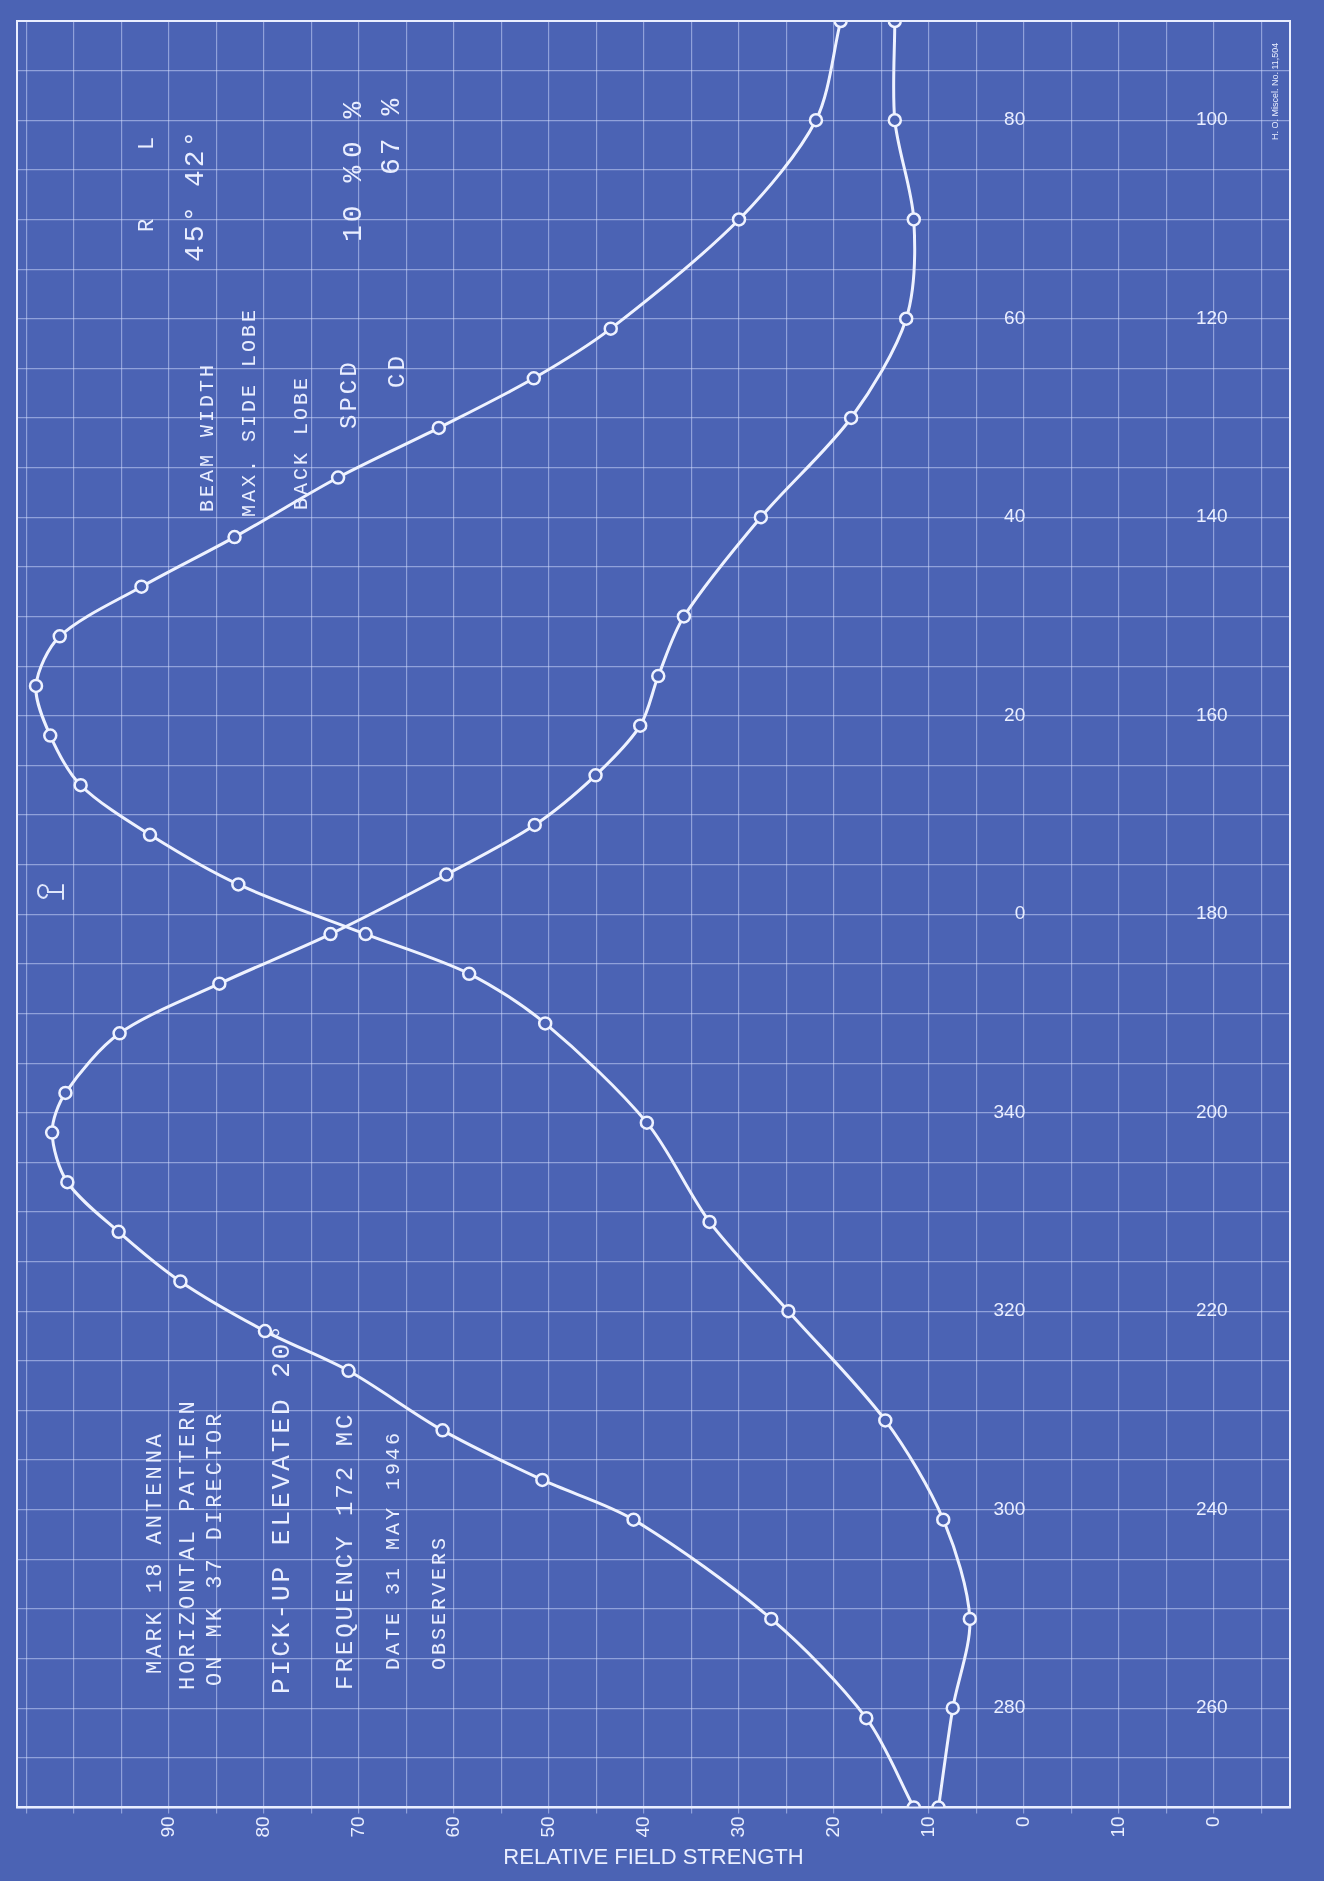 The image size is (1324, 1881). What do you see at coordinates (1211, 516) in the screenshot?
I see `y2-tick-label: 140` at bounding box center [1211, 516].